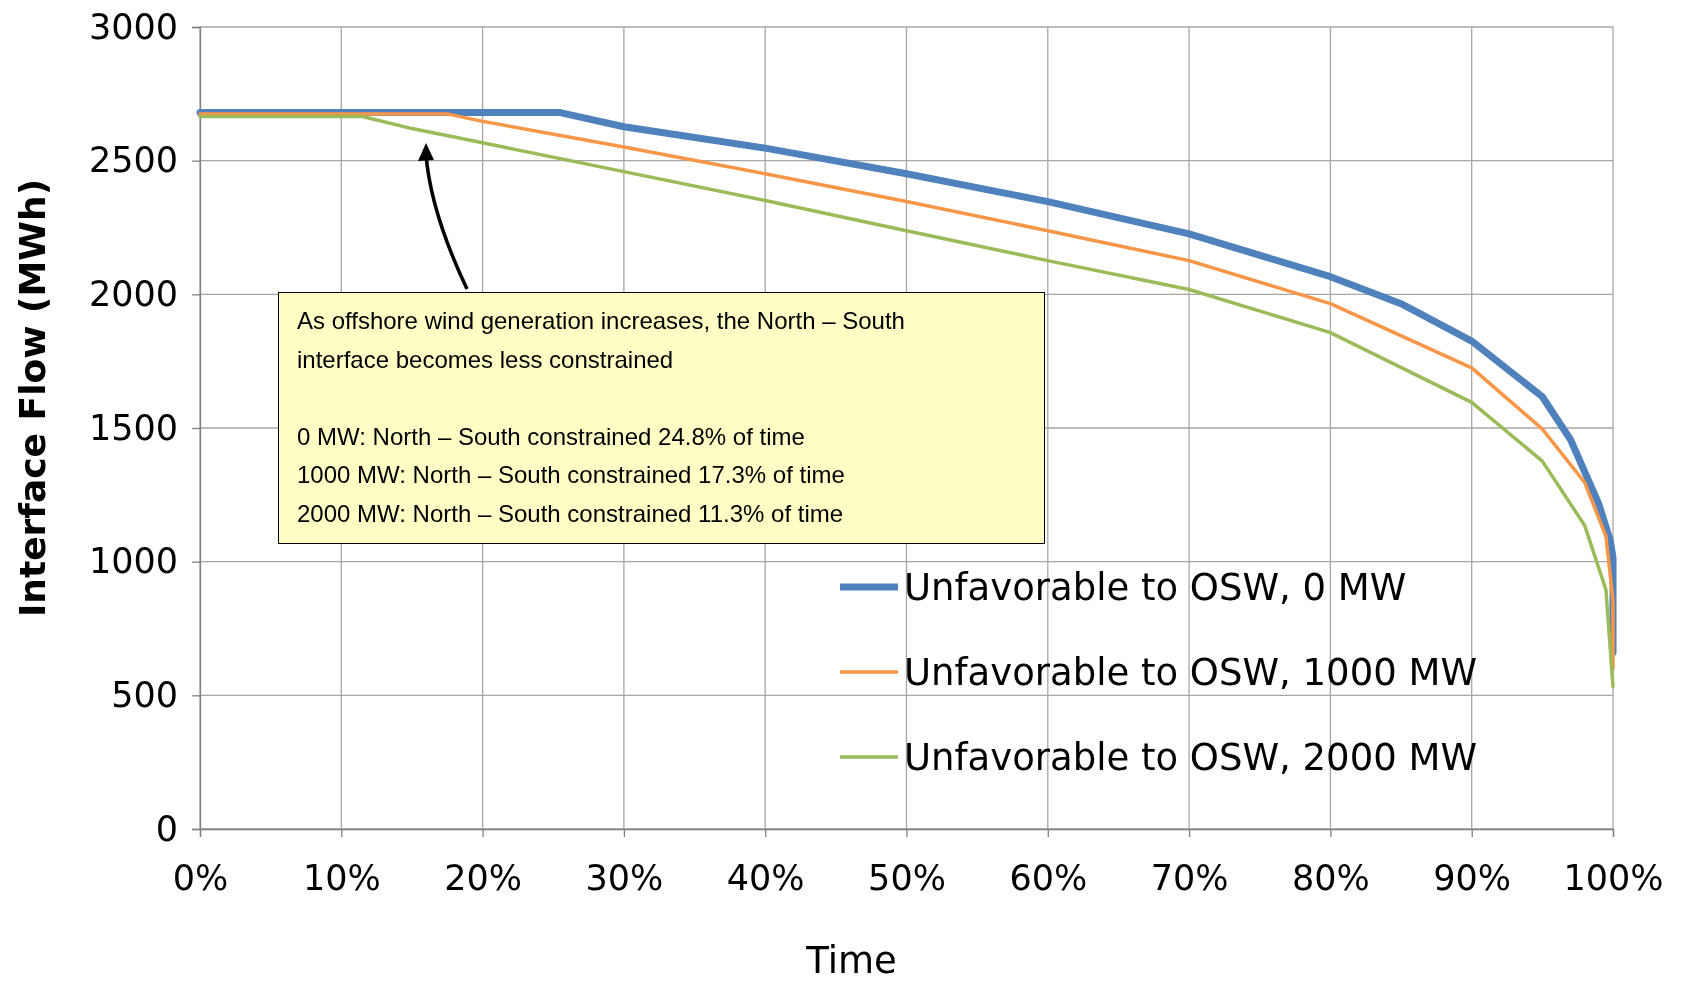  I want to click on x-tick-label: 70%, so click(1189, 877).